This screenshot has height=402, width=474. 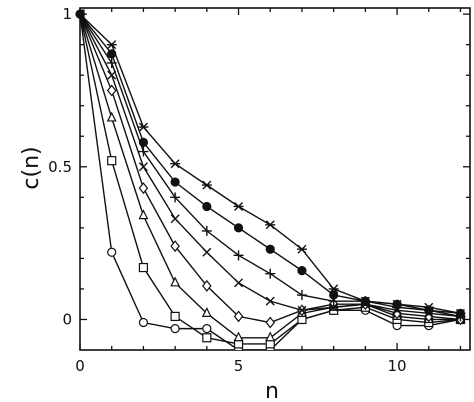 I want to click on x-tick-label: 5, so click(x=239, y=366).